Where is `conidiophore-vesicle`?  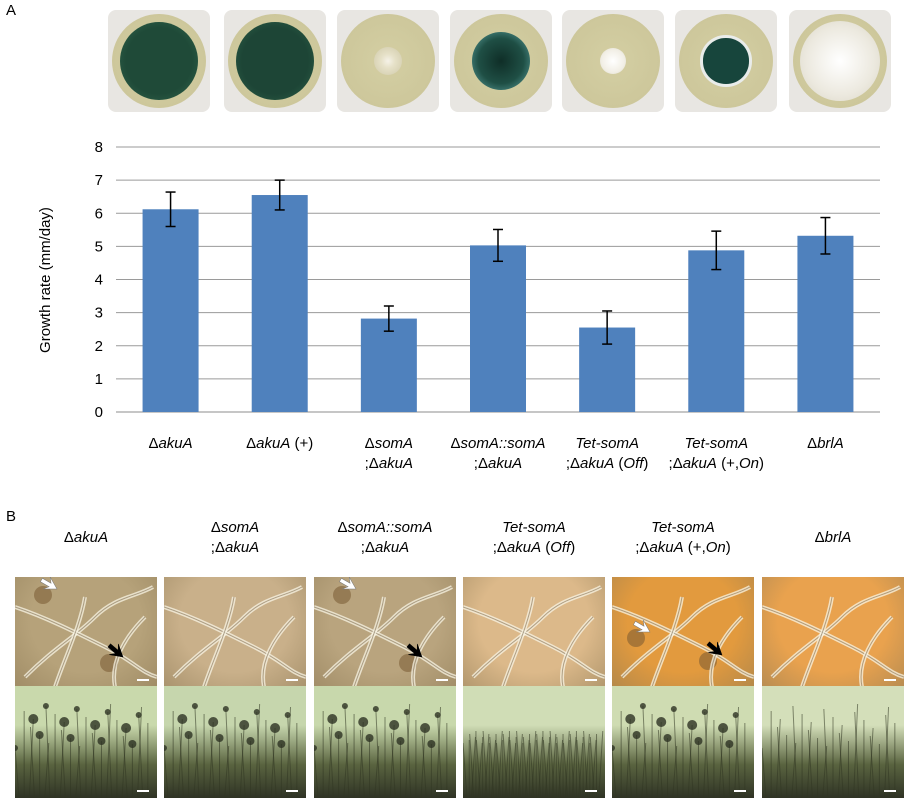
conidiophore-vesicle is located at coordinates (342, 595).